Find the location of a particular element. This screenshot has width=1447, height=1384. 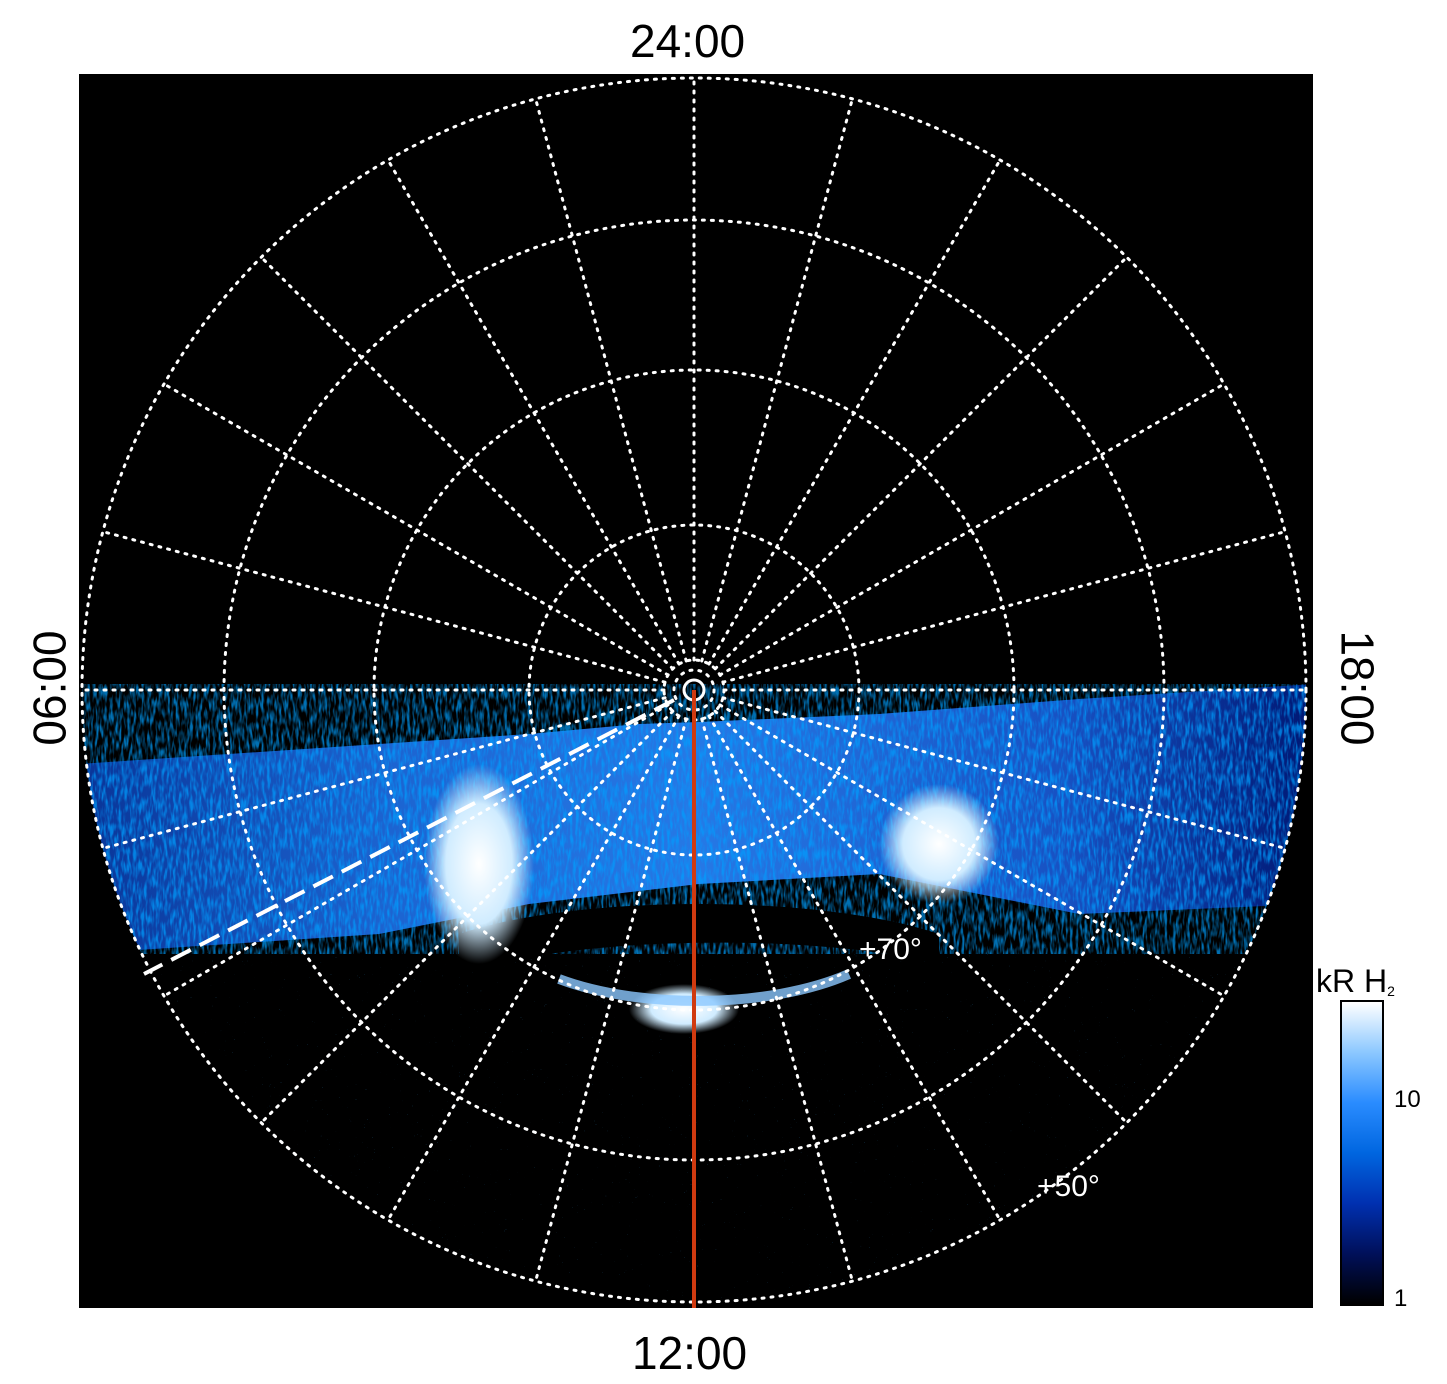

dusk-label: 18:00 is located at coordinates (1357, 688).